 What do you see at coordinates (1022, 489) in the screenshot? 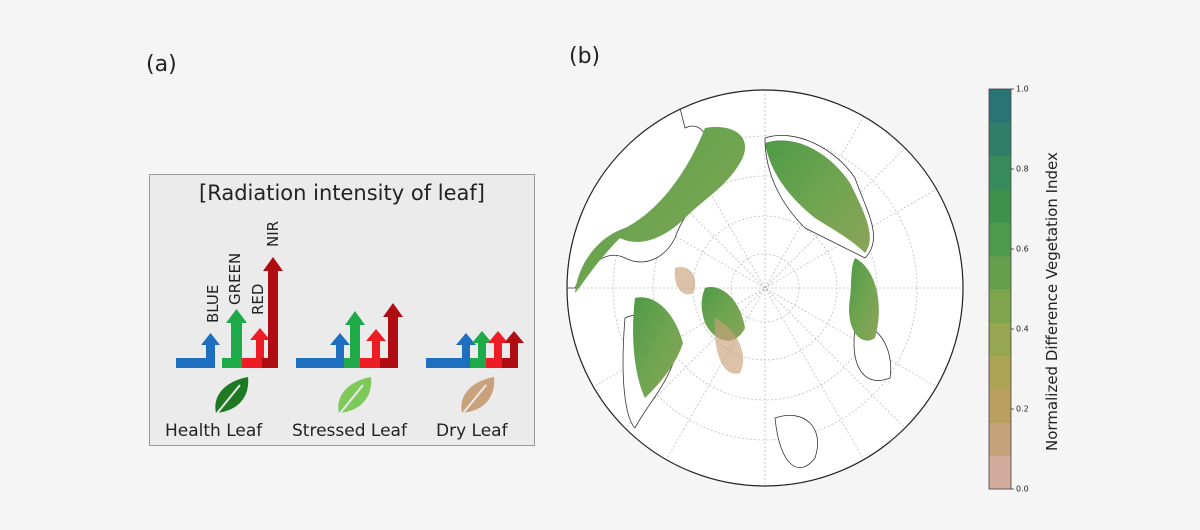
I see `cbar-tick-0-0: 0.0` at bounding box center [1022, 489].